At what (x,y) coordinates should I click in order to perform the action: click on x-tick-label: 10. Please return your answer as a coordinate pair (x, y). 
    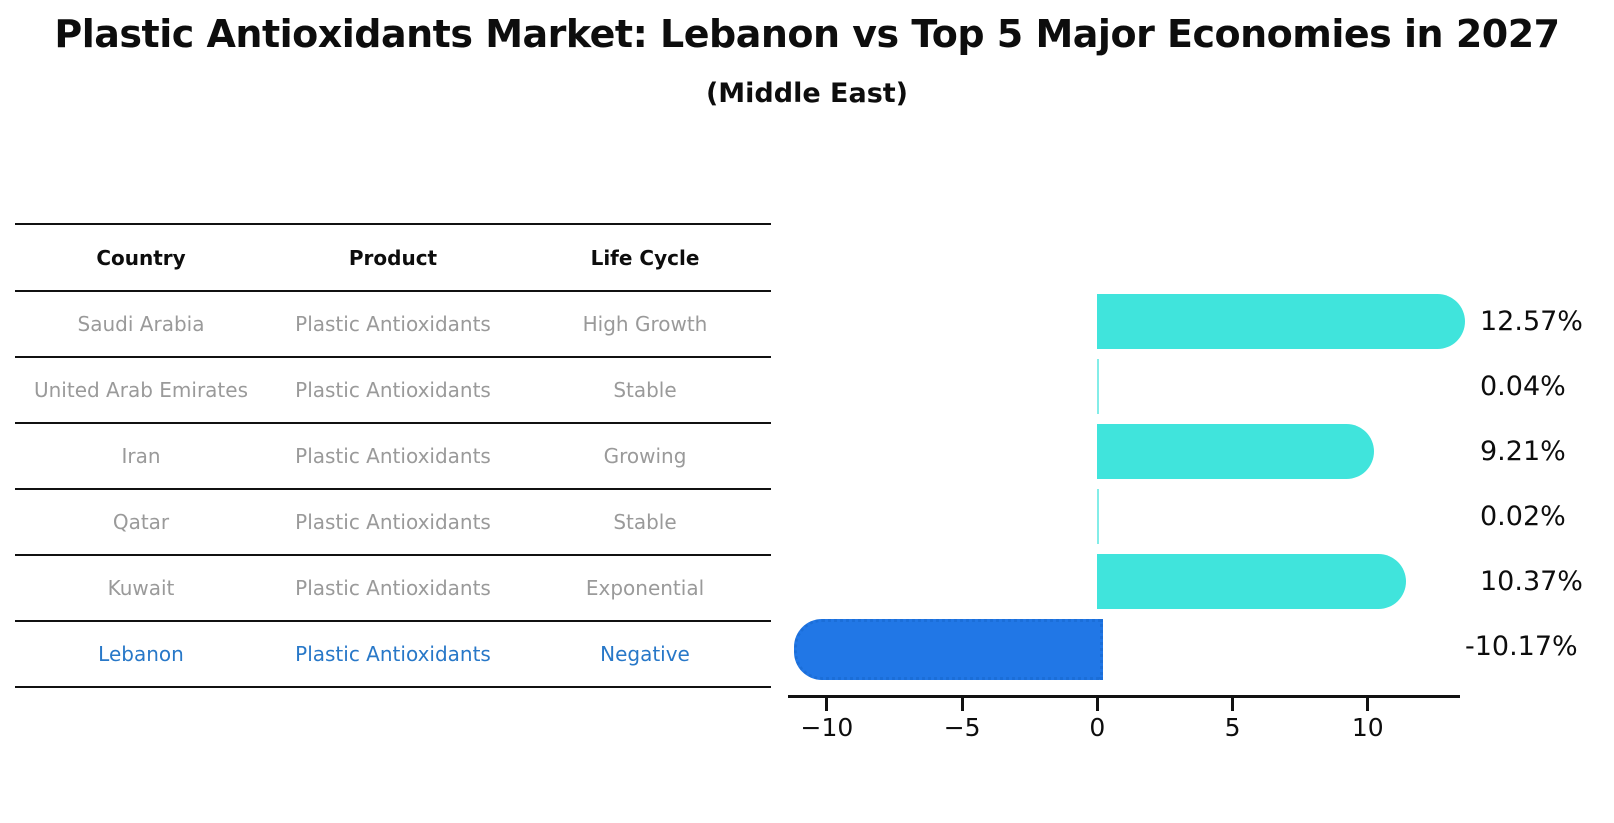
    Looking at the image, I should click on (1367, 727).